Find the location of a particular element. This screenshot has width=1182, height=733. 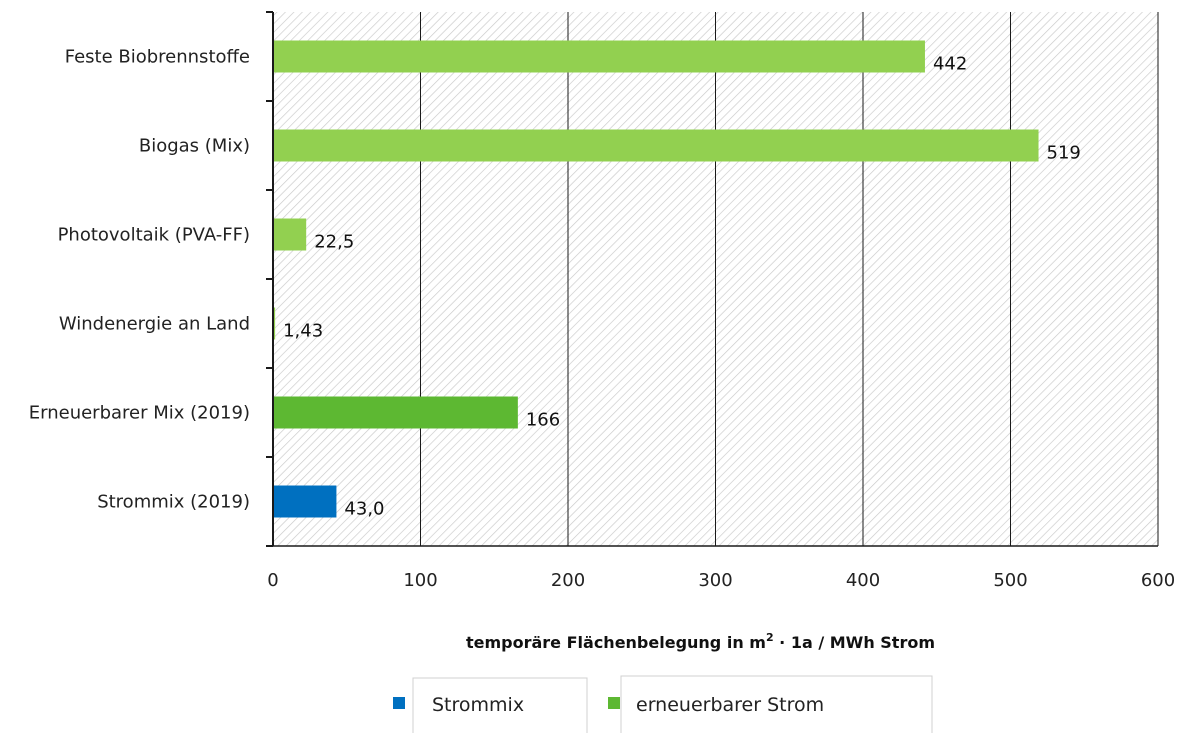

x-tick-label: 0 is located at coordinates (272, 580).